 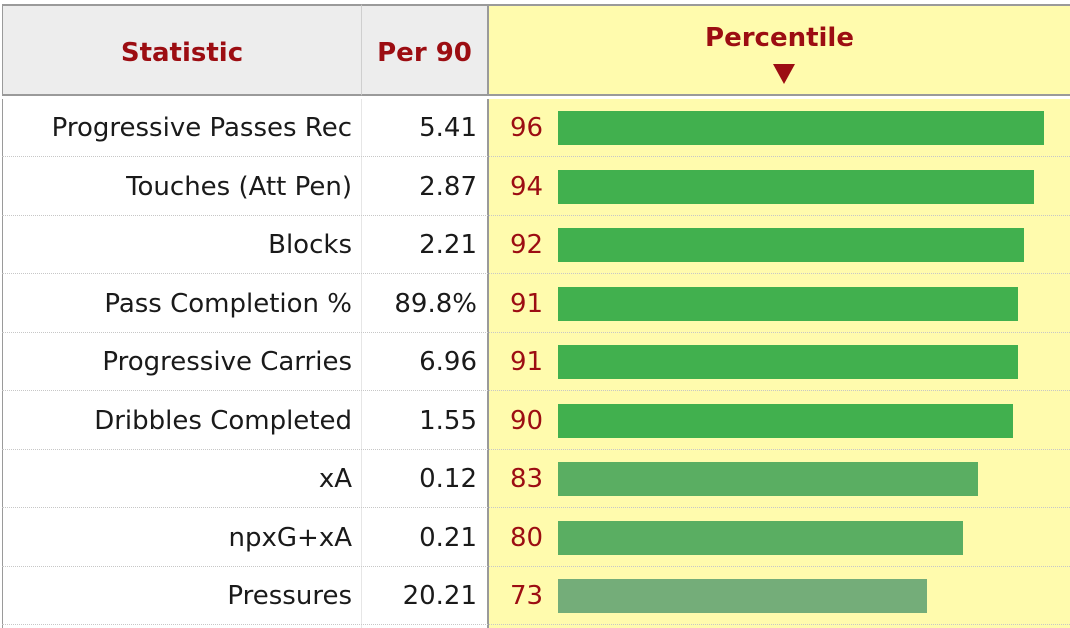 I want to click on table-row: Progressive Passes Rec 5.41 96, so click(x=536, y=128).